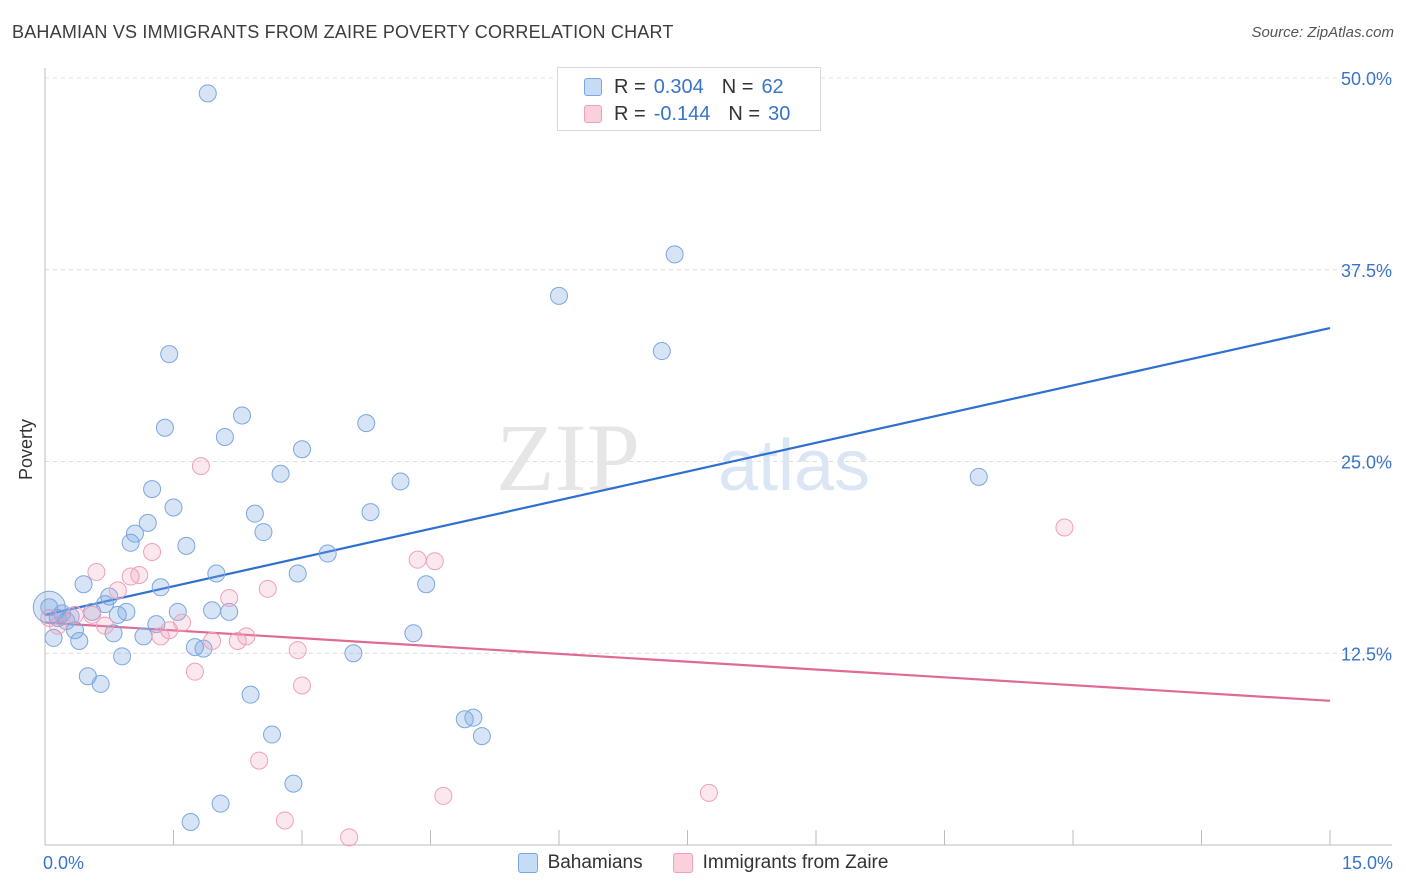 Image resolution: width=1406 pixels, height=892 pixels. Describe the element at coordinates (678, 86) in the screenshot. I see `legend-r-value: 0.304` at that location.